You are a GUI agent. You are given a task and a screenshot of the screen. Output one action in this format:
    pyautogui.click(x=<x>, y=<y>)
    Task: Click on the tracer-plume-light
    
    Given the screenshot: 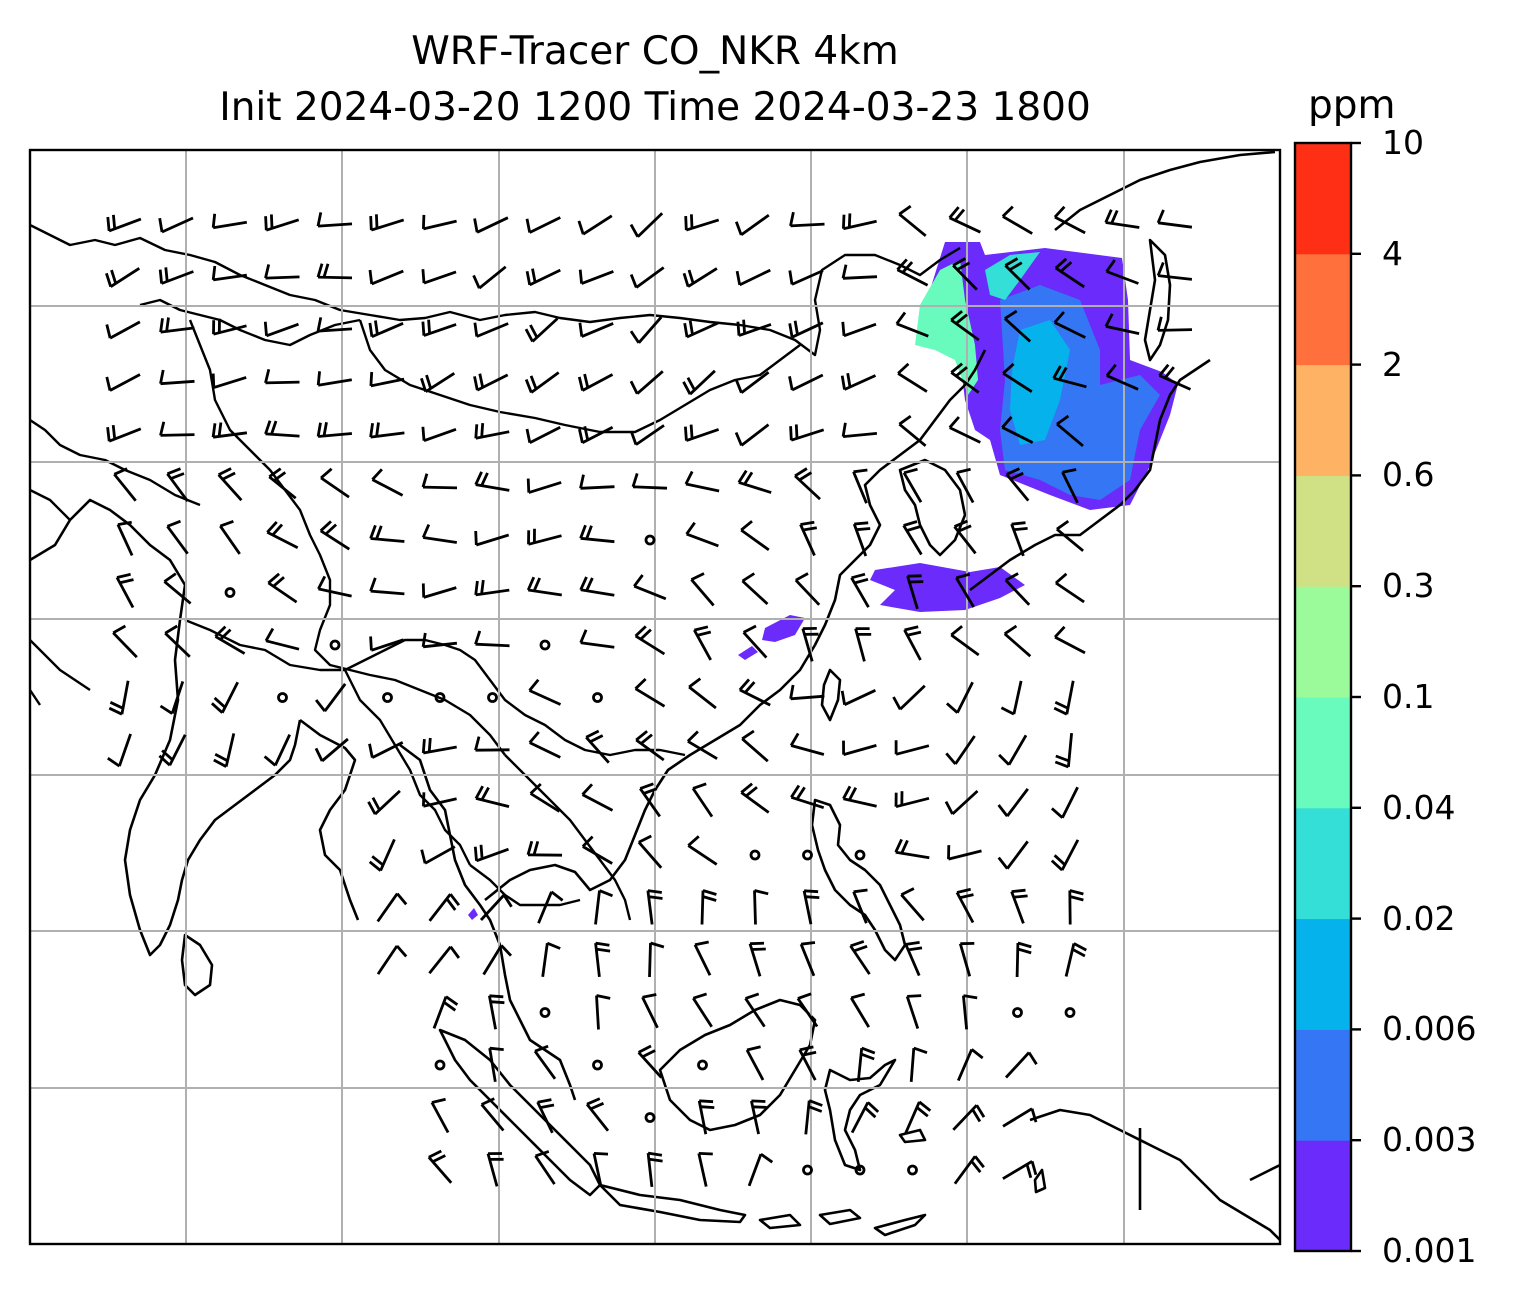 What is the action you would take?
    pyautogui.click(x=1040, y=382)
    